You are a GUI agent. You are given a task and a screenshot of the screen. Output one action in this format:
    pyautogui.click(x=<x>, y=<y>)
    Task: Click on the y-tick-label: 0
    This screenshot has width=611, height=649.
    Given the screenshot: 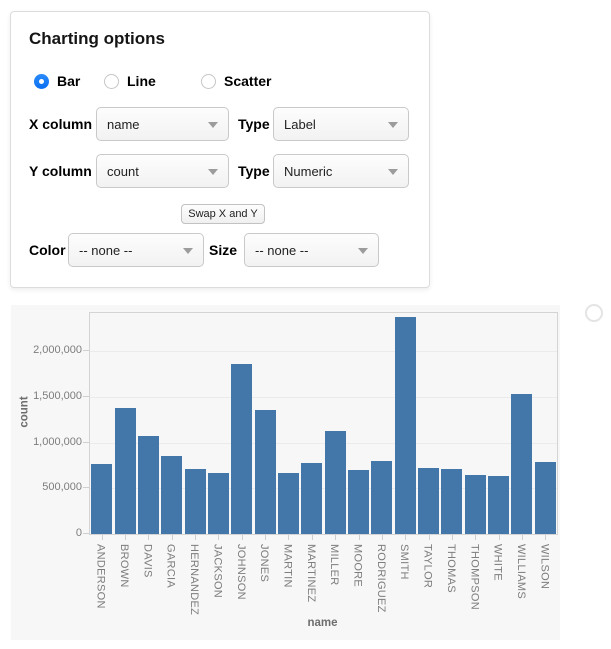 What is the action you would take?
    pyautogui.click(x=78, y=533)
    